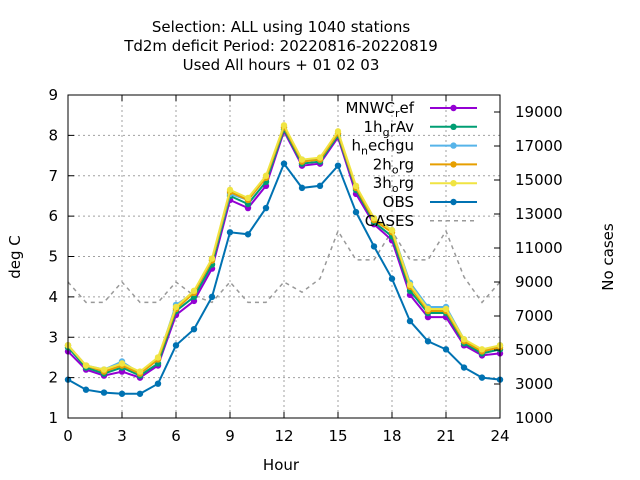  Describe the element at coordinates (430, 202) in the screenshot. I see `legend-entry-OBS: OBS` at that location.